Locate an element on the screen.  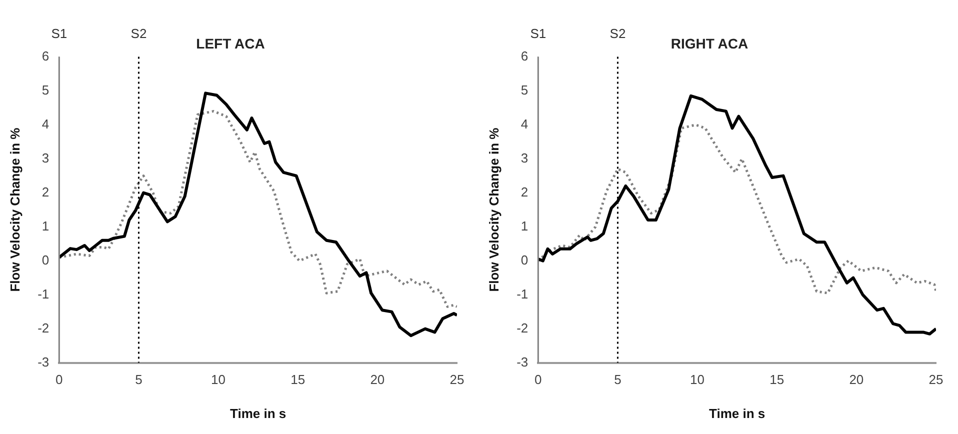
chart-title: LEFT ACA is located at coordinates (230, 43).